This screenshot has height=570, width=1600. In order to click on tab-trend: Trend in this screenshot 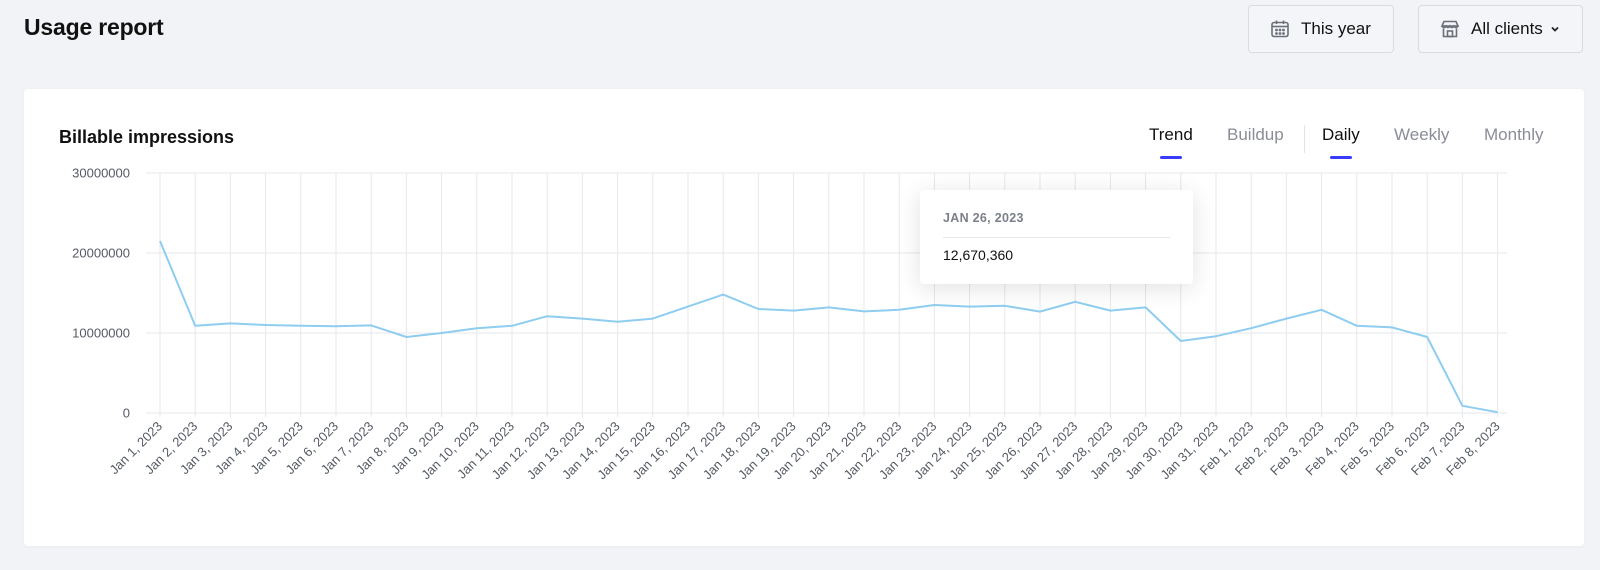, I will do `click(1171, 142)`.